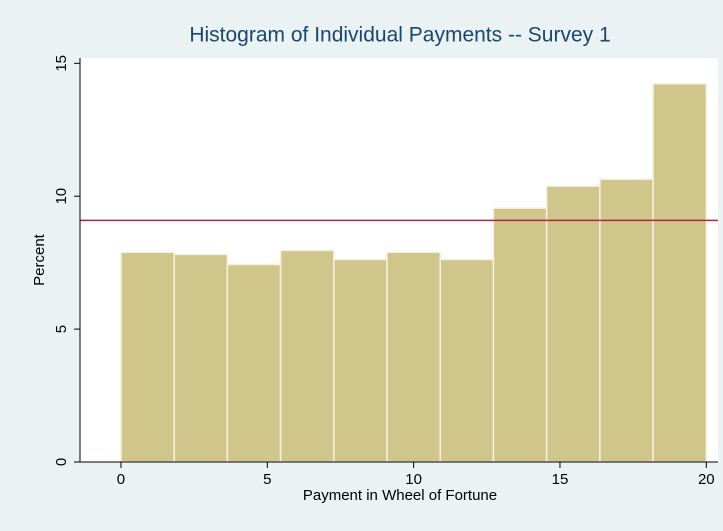 This screenshot has width=723, height=531. What do you see at coordinates (413, 479) in the screenshot?
I see `x-tick-label: 10` at bounding box center [413, 479].